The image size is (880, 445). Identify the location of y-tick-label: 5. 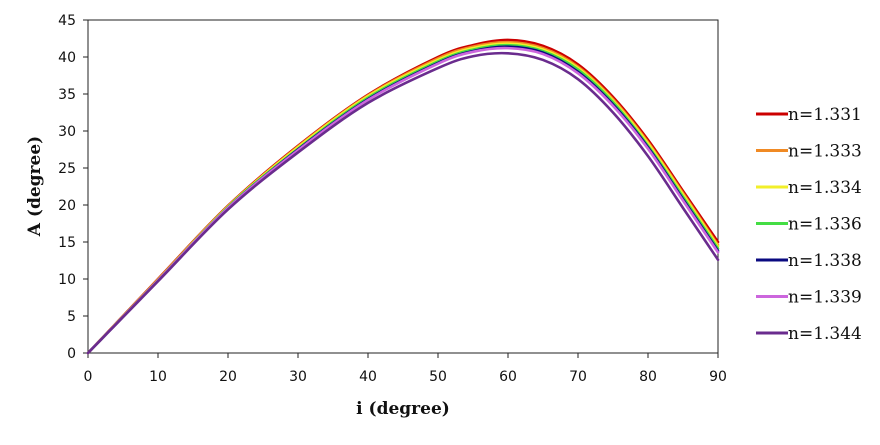
(71, 317).